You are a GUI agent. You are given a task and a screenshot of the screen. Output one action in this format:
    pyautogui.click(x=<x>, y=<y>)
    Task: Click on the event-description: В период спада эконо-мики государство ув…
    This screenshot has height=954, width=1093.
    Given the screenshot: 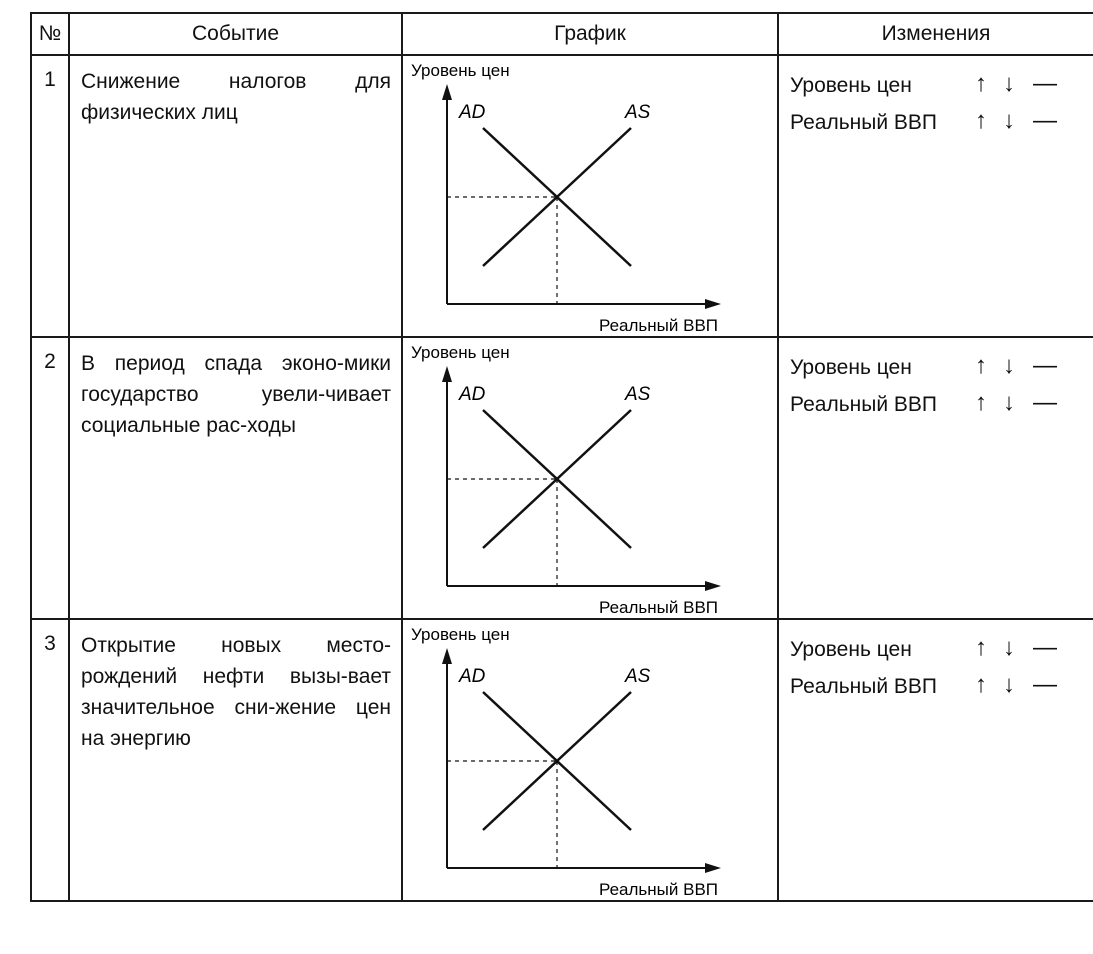 What is the action you would take?
    pyautogui.click(x=235, y=478)
    